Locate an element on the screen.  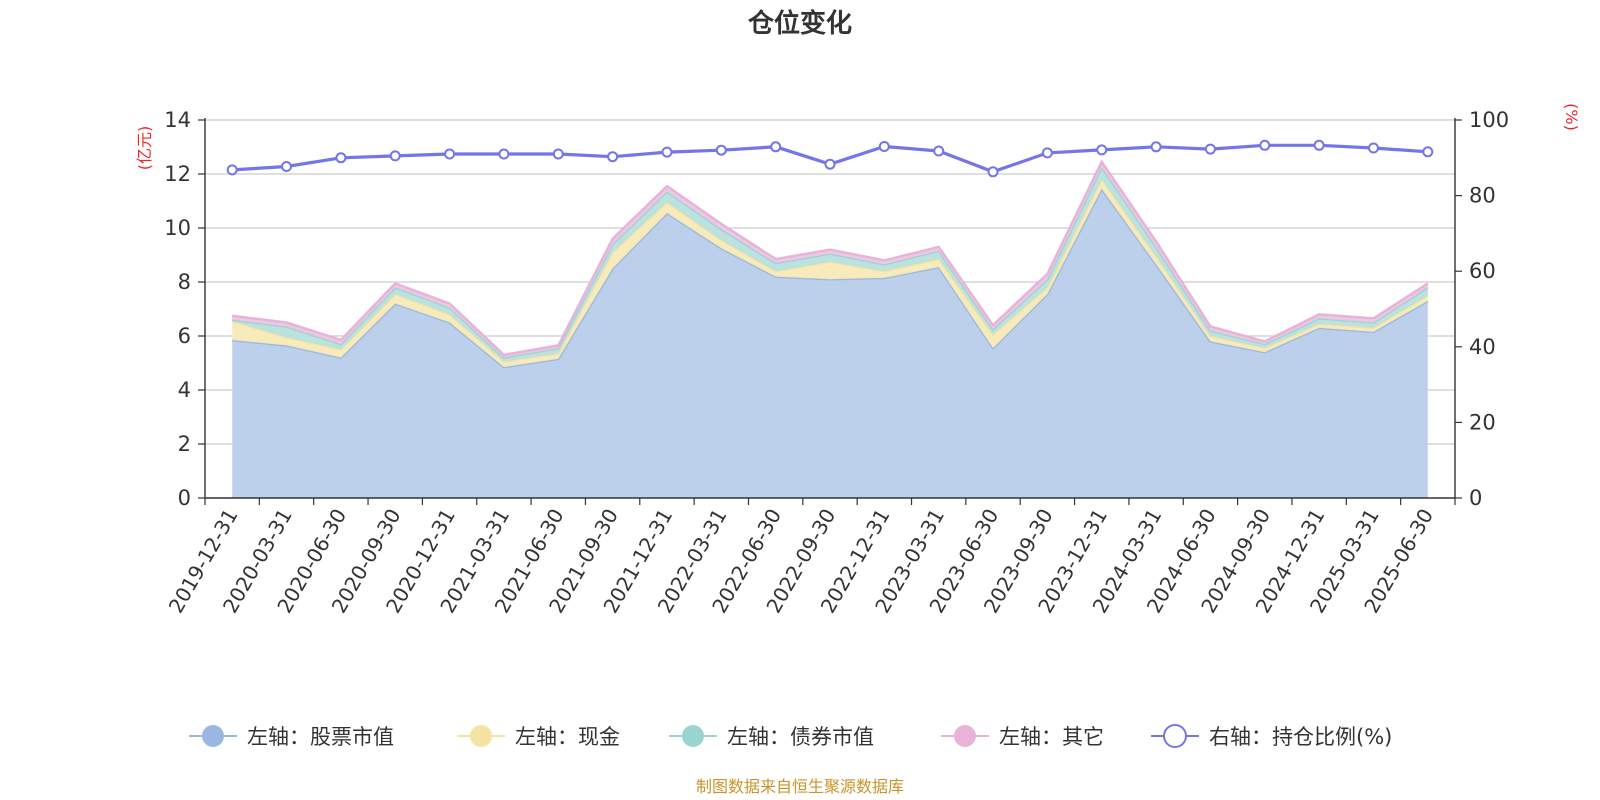
legend-item: 右轴：持仓比例(%) is located at coordinates (1271, 736).